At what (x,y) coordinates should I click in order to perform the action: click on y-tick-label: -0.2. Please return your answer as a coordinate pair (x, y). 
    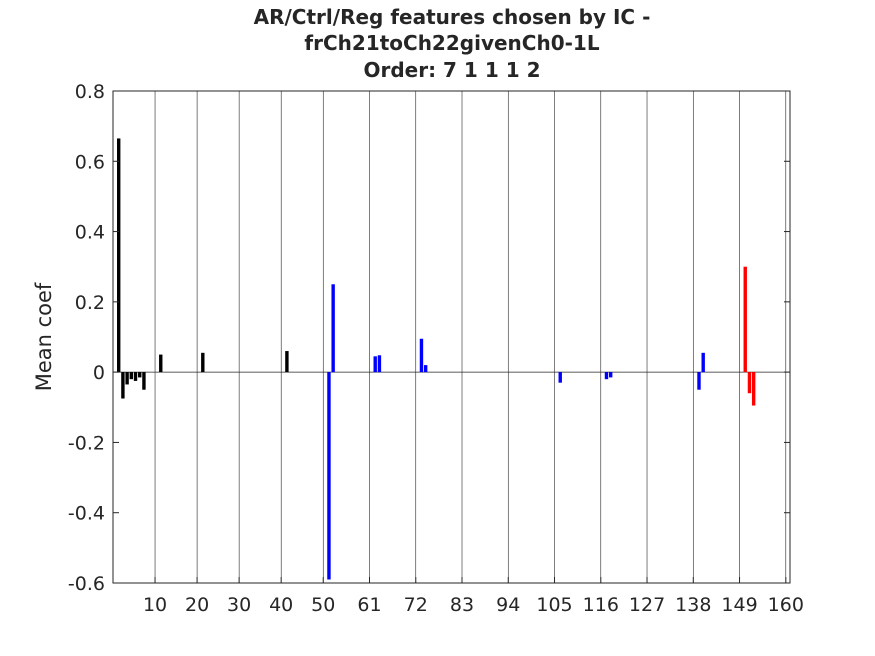
    Looking at the image, I should click on (86, 443).